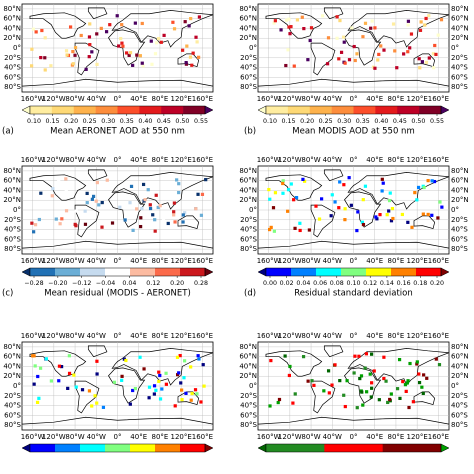  What do you see at coordinates (54, 261) in the screenshot?
I see `lon-label: 120°W` at bounding box center [54, 261].